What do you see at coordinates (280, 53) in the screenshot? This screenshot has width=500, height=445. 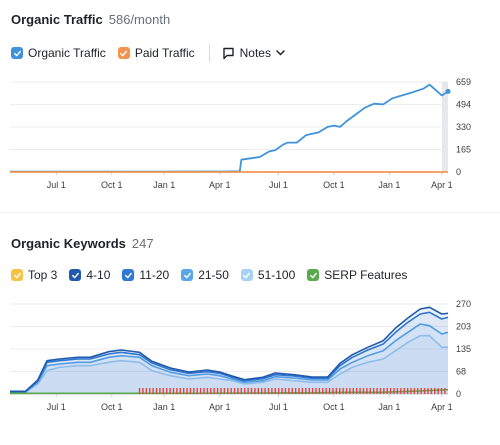 I see `chevron-down-icon` at bounding box center [280, 53].